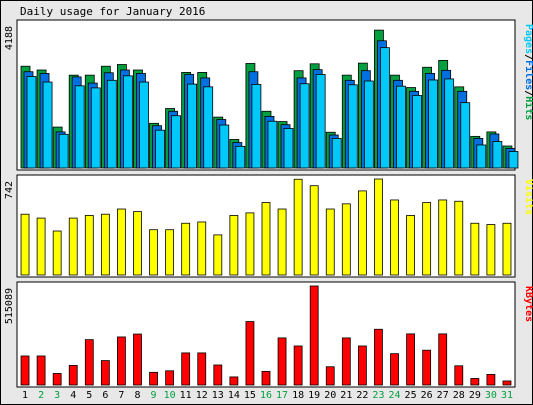 This screenshot has height=405, width=533. I want to click on y-max-label: 742, so click(9, 190).